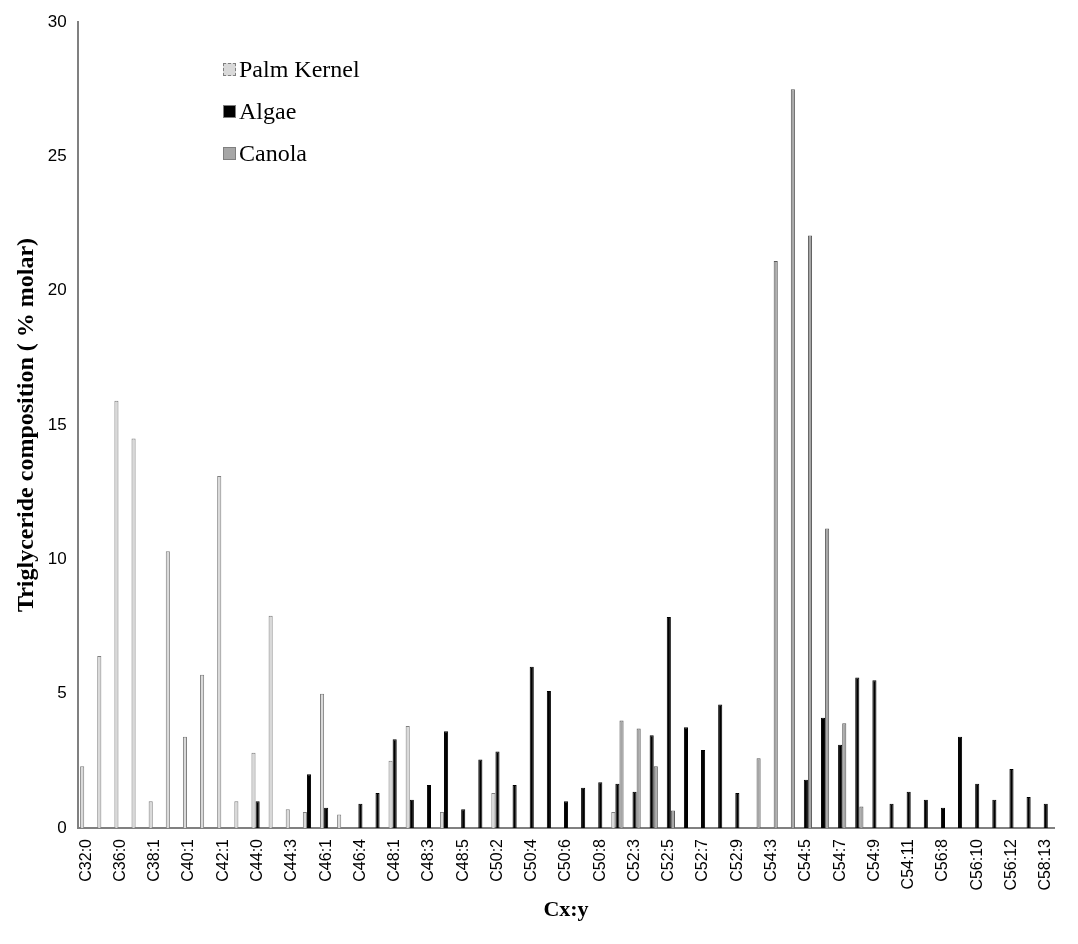  Describe the element at coordinates (222, 860) in the screenshot. I see `x-tick-label: C42:1` at that location.